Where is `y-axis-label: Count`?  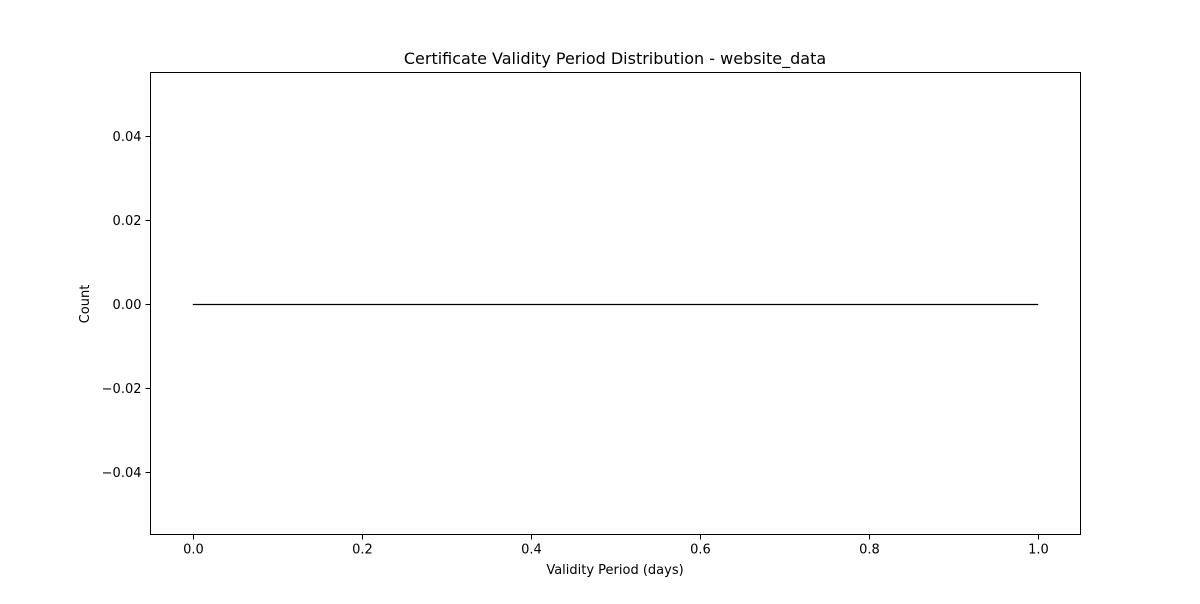
y-axis-label: Count is located at coordinates (85, 304).